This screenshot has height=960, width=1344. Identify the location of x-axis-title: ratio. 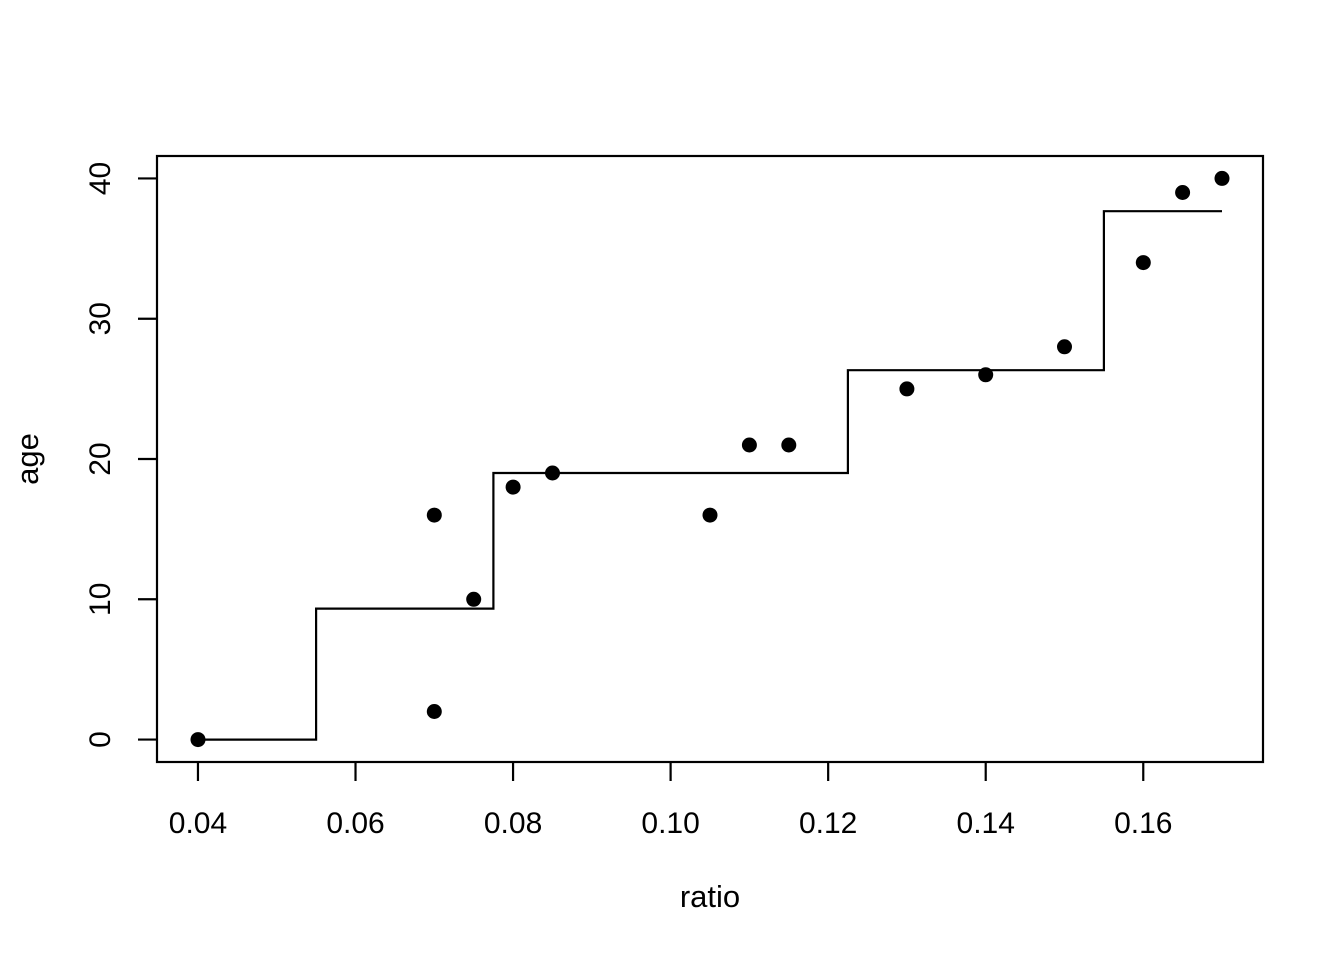
(710, 896).